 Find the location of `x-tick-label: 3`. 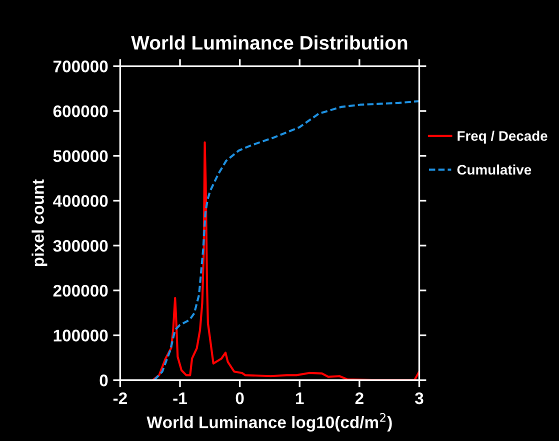

x-tick-label: 3 is located at coordinates (419, 398).